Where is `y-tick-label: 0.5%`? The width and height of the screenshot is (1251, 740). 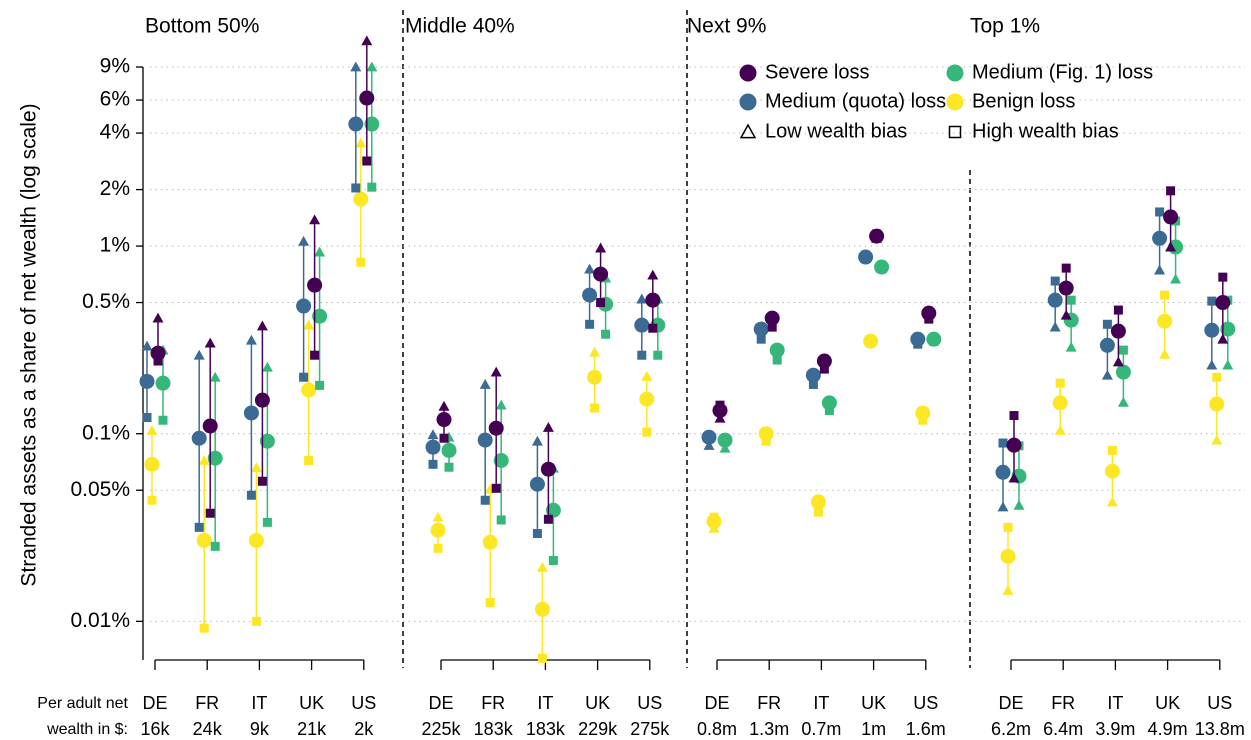 y-tick-label: 0.5% is located at coordinates (106, 301).